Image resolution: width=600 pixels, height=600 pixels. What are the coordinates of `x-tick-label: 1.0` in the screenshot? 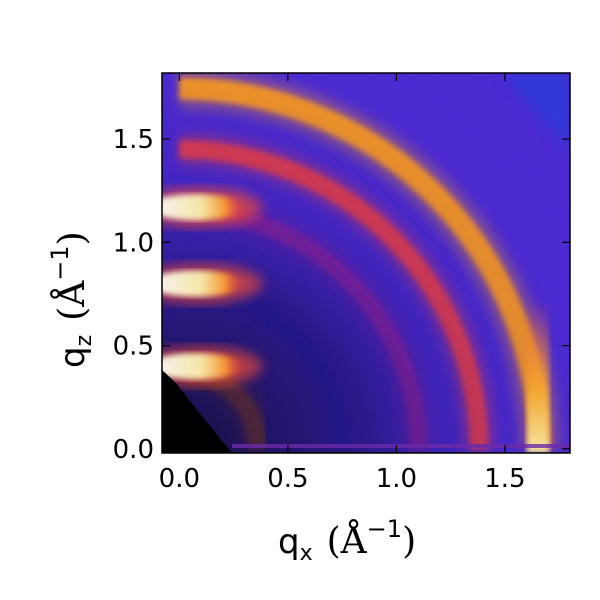 It's located at (396, 479).